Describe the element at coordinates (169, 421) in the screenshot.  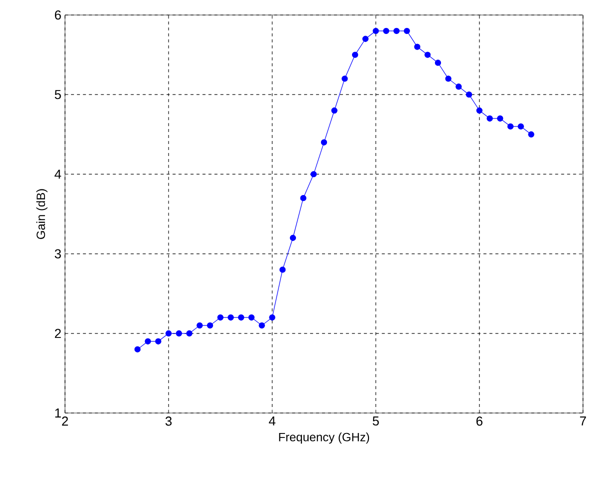
I see `x-tick-label: 3` at that location.